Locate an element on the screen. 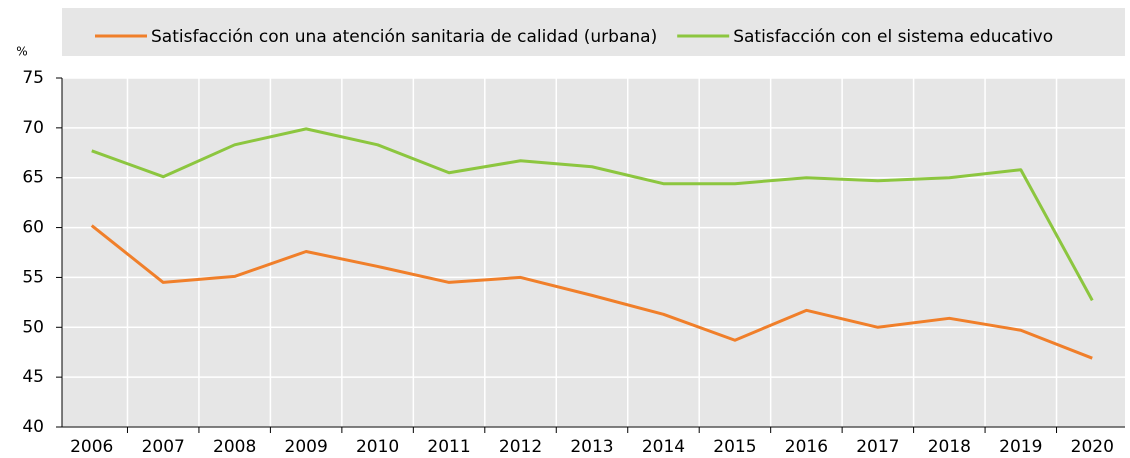 The width and height of the screenshot is (1130, 458). x-tick-label: 2018 is located at coordinates (949, 447).